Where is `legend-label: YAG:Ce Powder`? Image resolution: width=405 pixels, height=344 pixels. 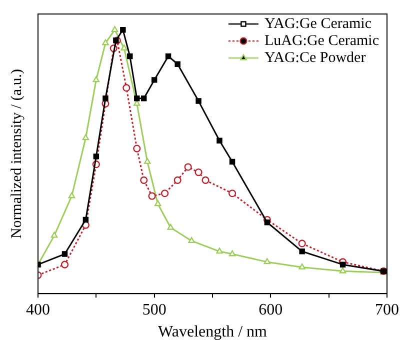 legend-label: YAG:Ce Powder is located at coordinates (315, 58).